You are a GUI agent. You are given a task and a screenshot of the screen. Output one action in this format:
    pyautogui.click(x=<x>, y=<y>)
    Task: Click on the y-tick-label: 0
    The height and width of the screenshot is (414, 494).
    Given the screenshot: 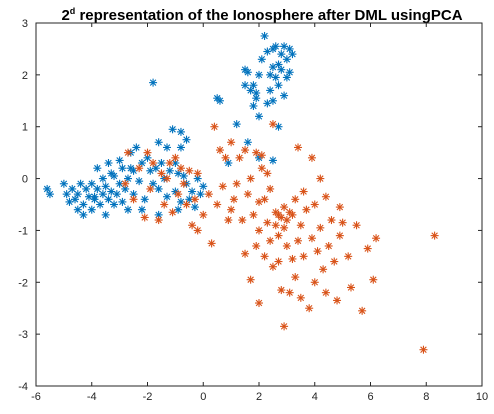 What is the action you would take?
    pyautogui.click(x=25, y=180)
    